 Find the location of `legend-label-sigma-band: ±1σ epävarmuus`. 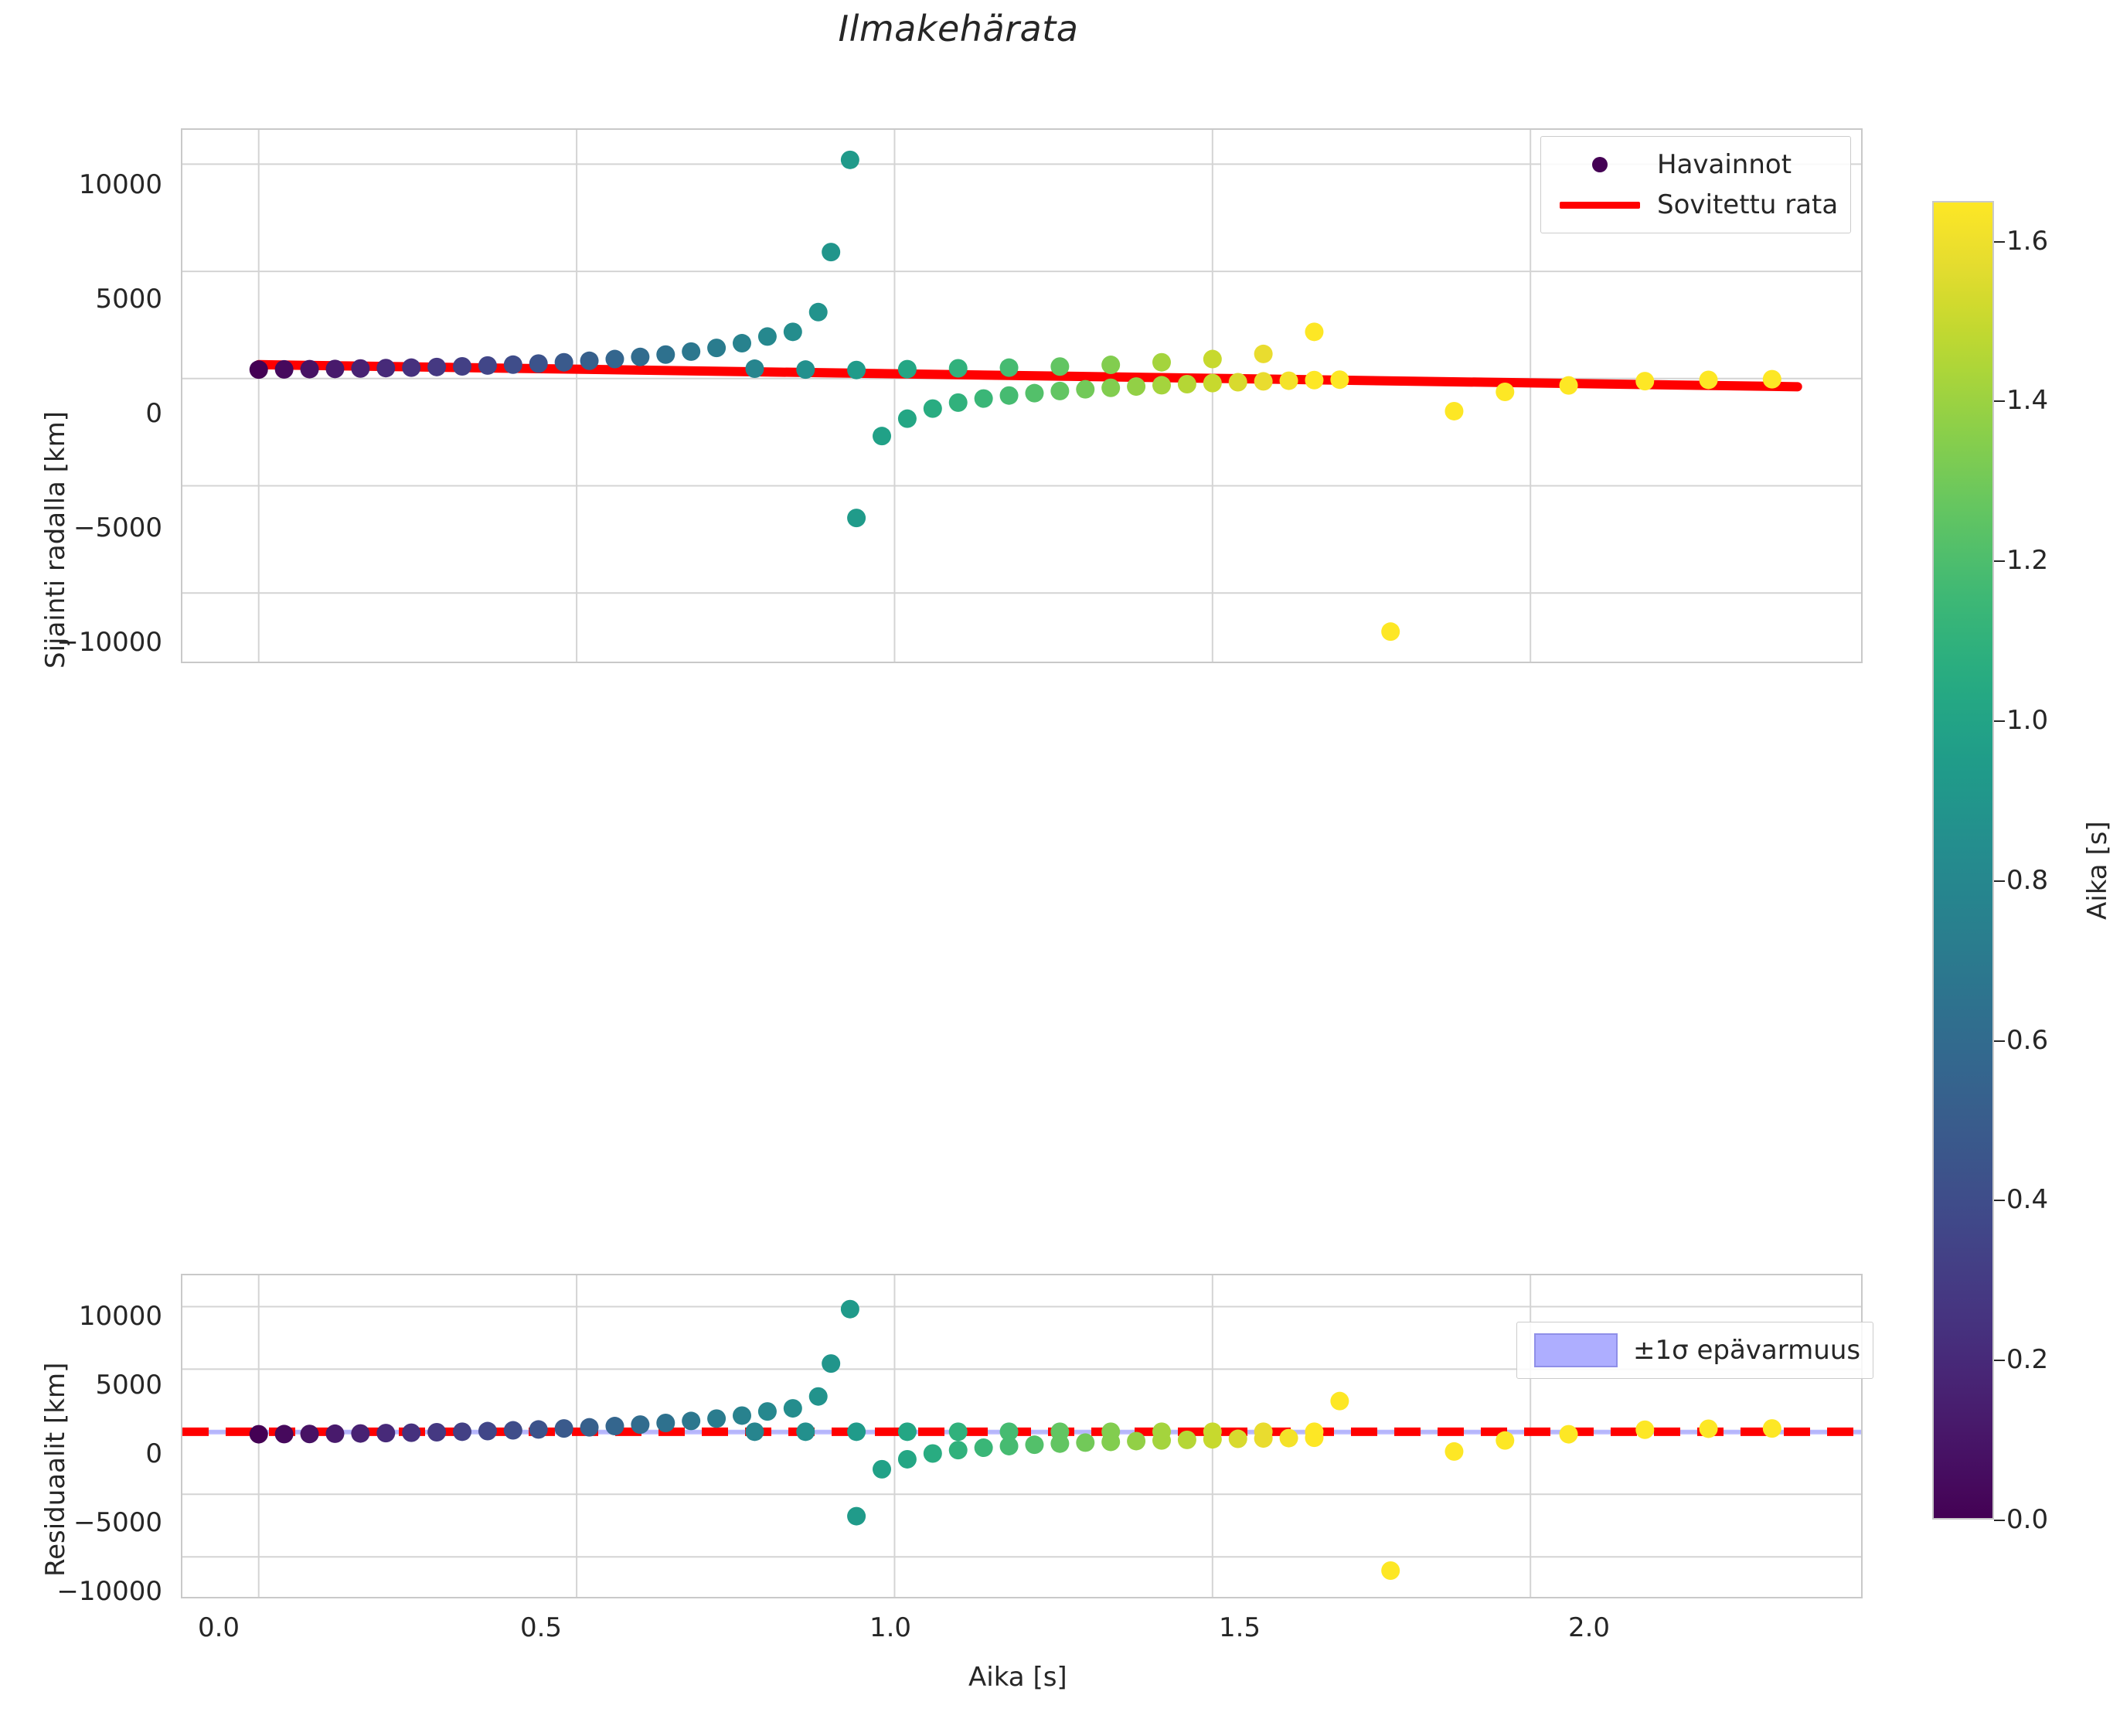

legend-label-sigma-band: ±1σ epävarmuus is located at coordinates (1747, 1350).